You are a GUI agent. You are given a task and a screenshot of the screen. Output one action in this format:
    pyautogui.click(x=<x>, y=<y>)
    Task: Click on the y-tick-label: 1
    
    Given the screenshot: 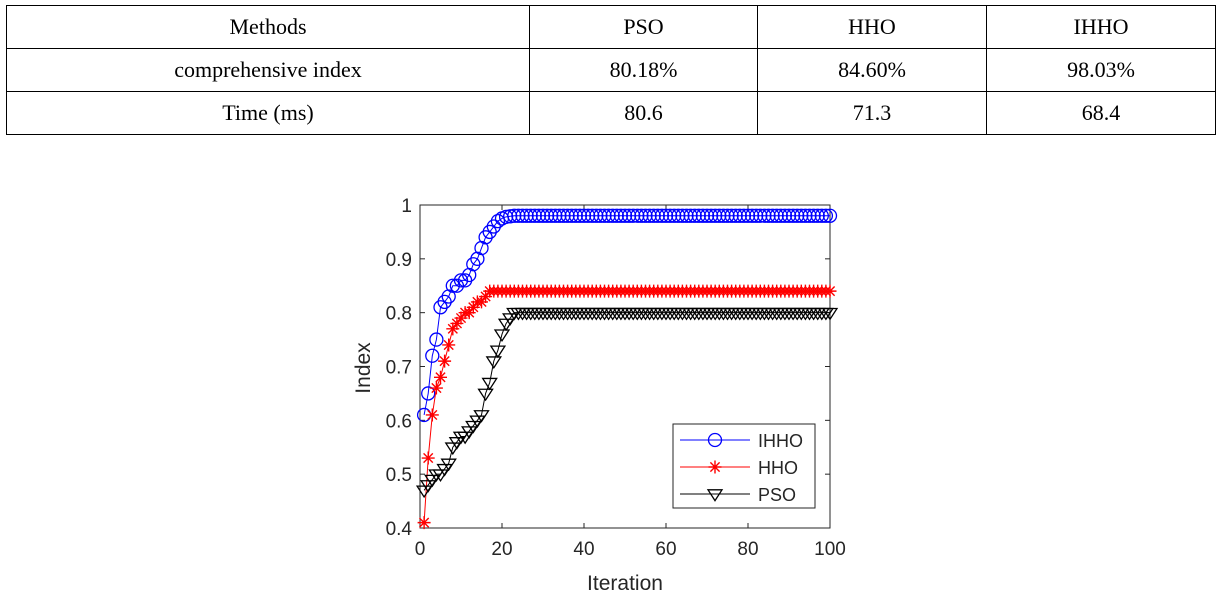 What is the action you would take?
    pyautogui.click(x=406, y=206)
    